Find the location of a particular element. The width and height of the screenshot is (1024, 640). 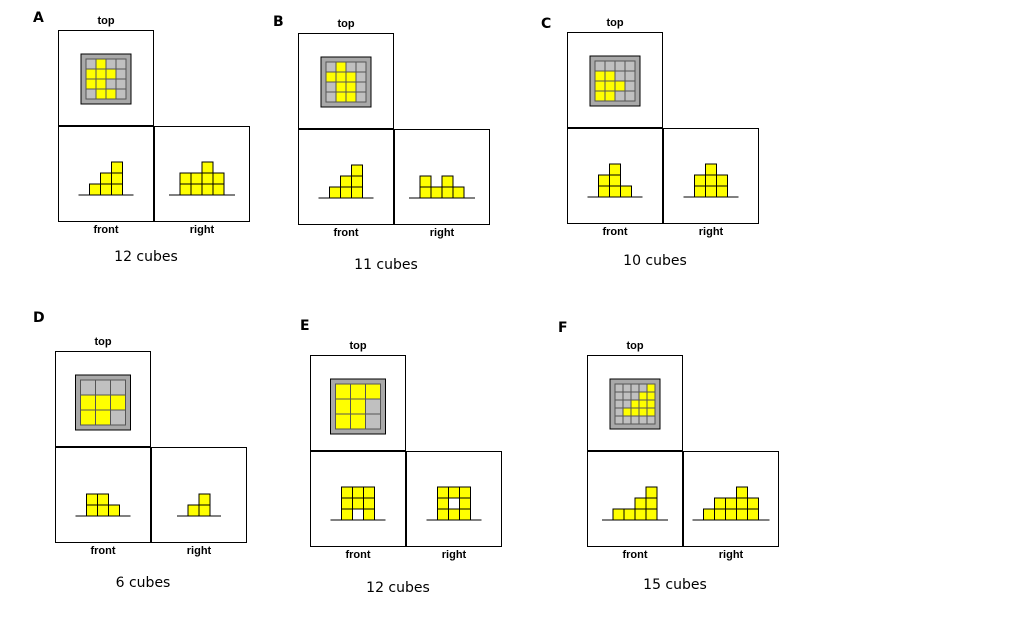

cube-count-label: 12 cubes is located at coordinates (398, 588).